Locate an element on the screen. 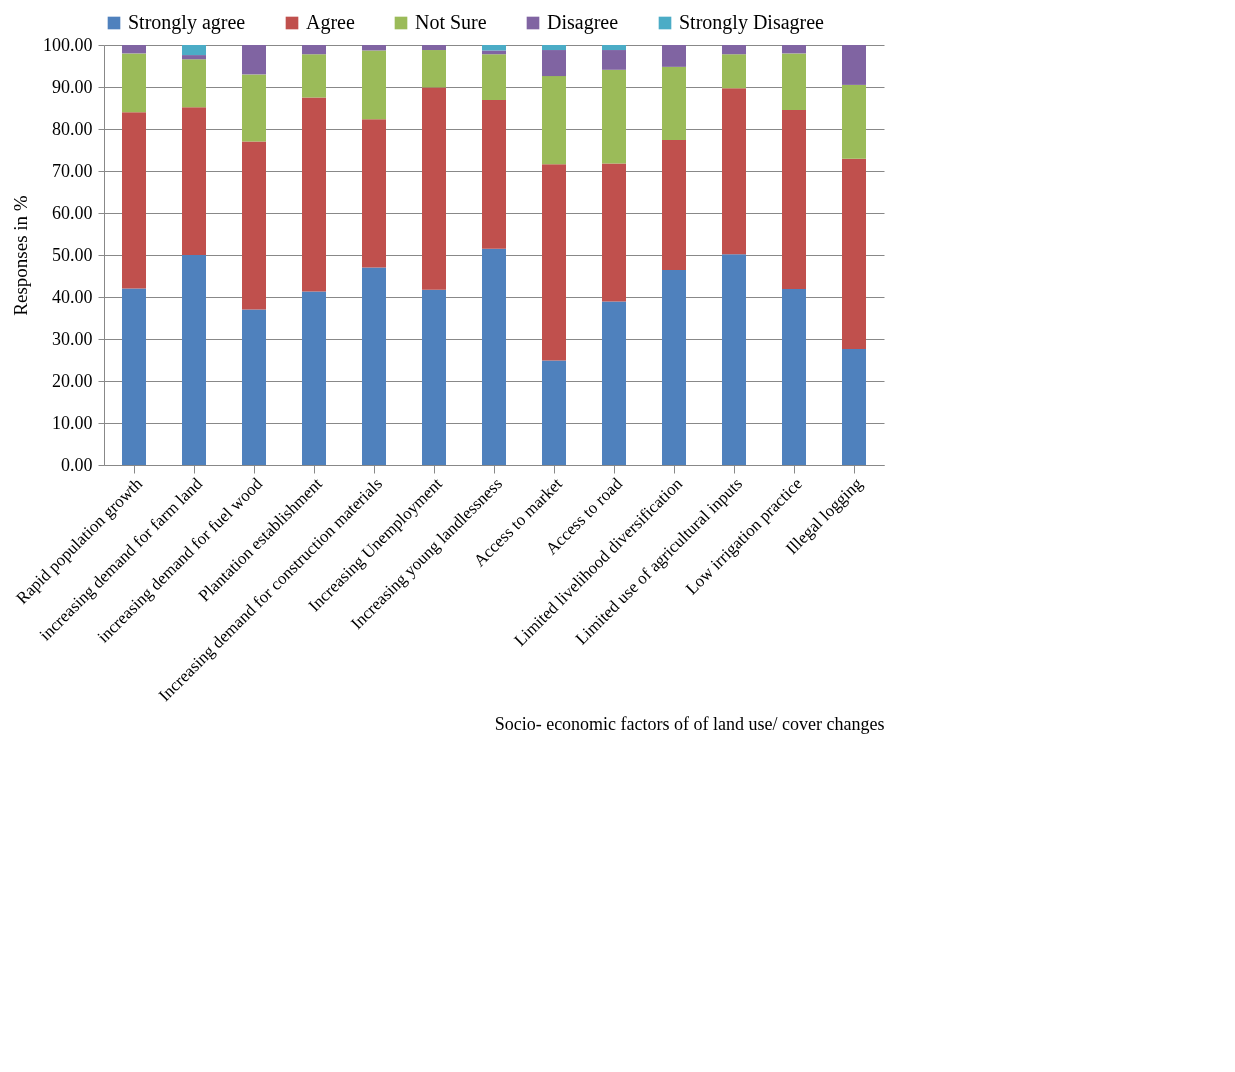  legend-label: Agree is located at coordinates (330, 22).